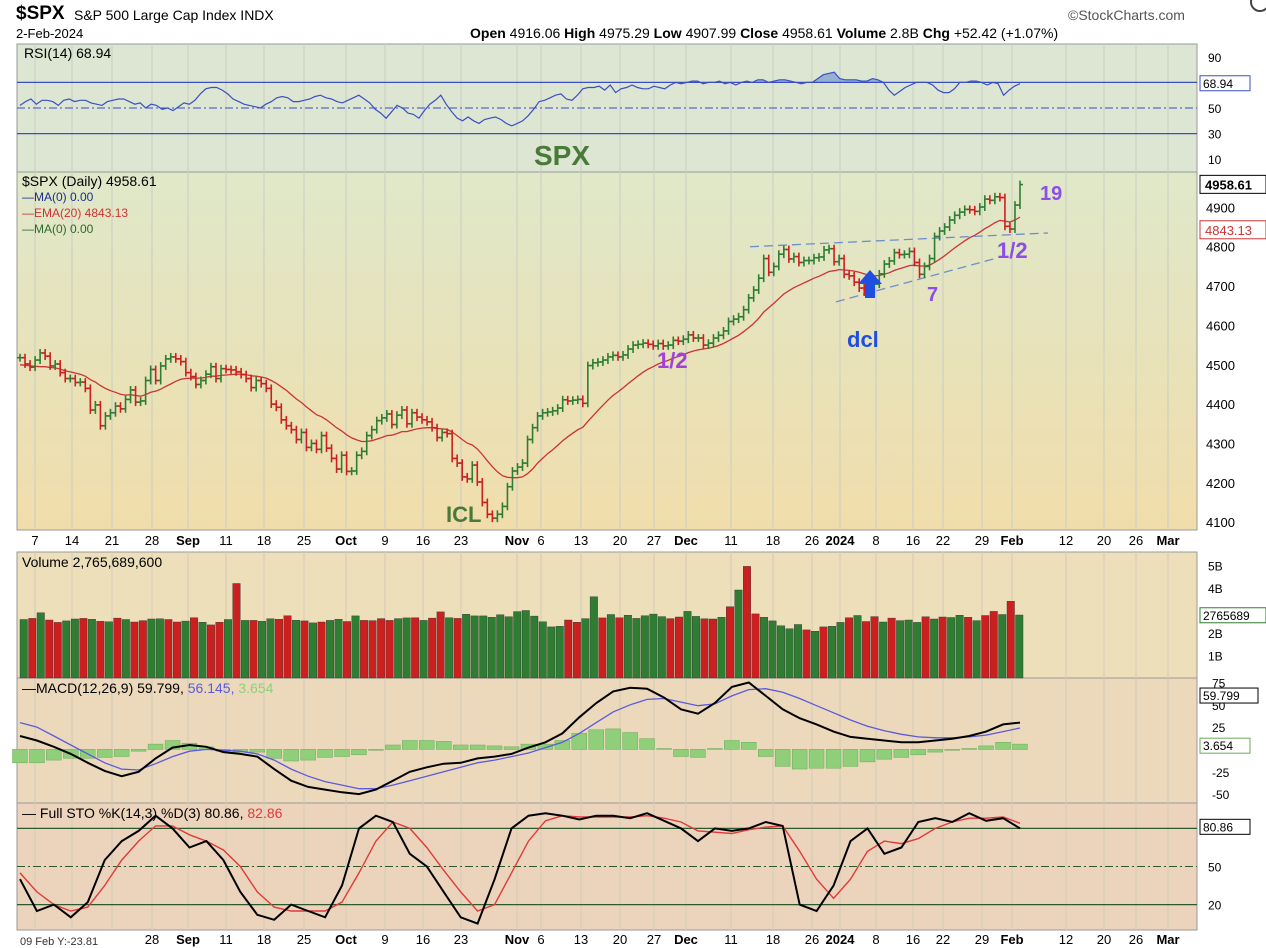  I want to click on x-tick-label: Feb, so click(1011, 540).